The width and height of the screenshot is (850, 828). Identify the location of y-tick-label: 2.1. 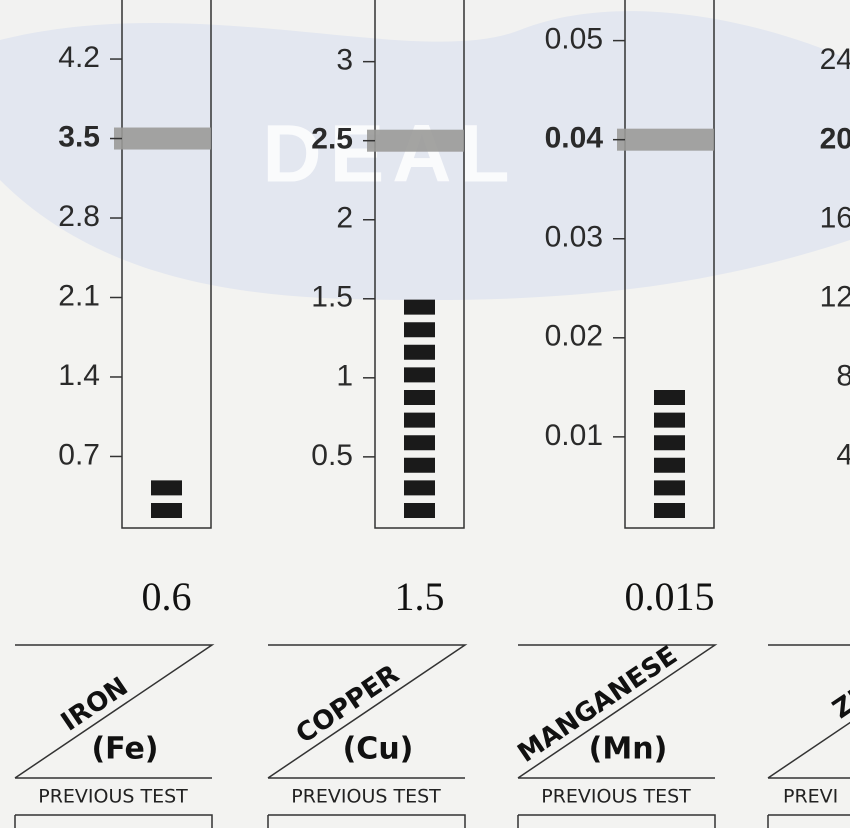
(79, 295).